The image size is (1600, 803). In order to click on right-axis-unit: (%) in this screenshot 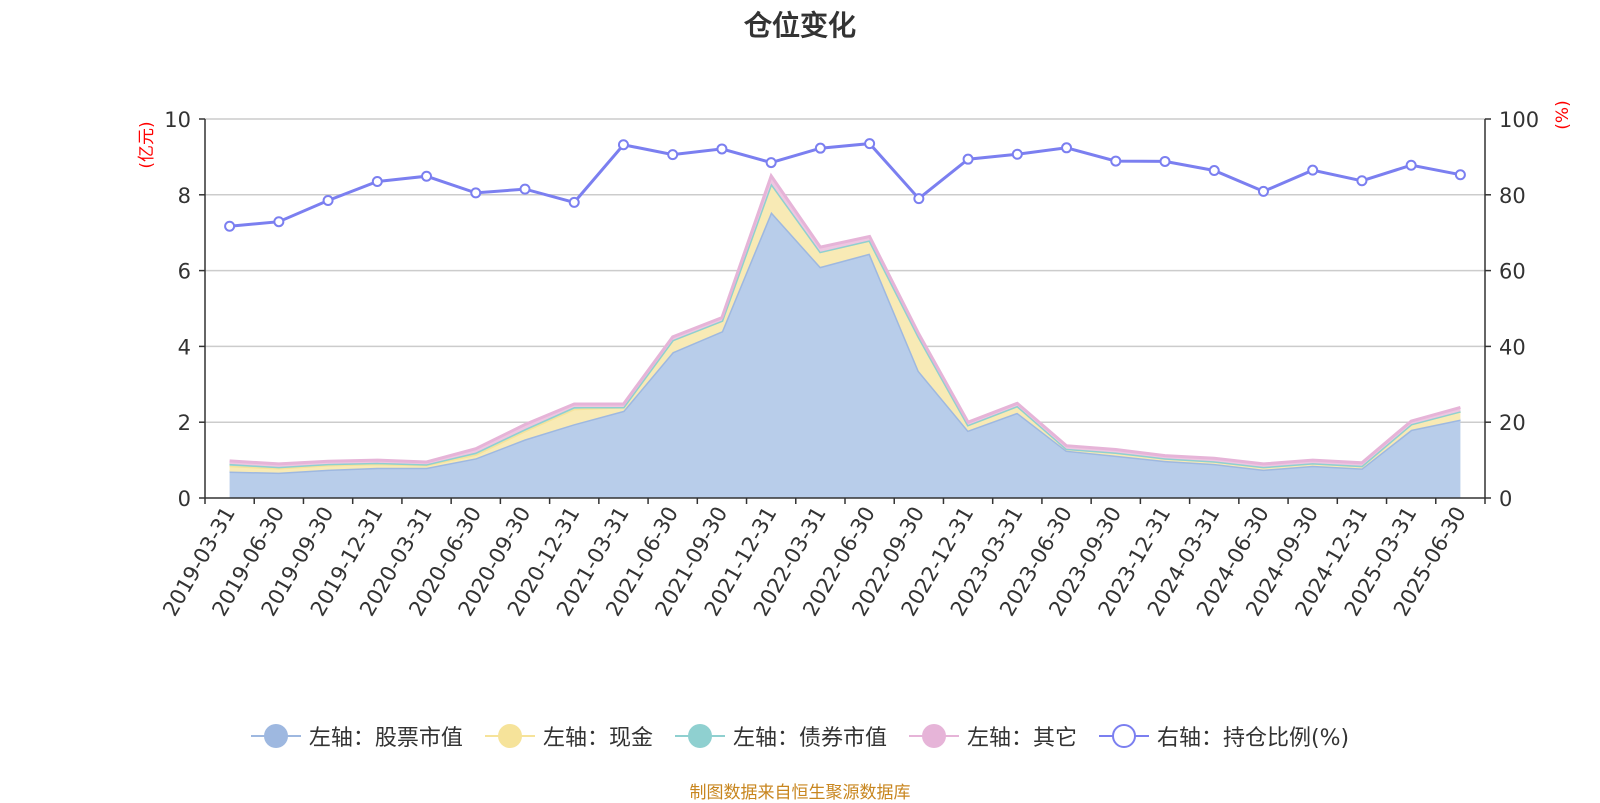, I will do `click(1563, 114)`.